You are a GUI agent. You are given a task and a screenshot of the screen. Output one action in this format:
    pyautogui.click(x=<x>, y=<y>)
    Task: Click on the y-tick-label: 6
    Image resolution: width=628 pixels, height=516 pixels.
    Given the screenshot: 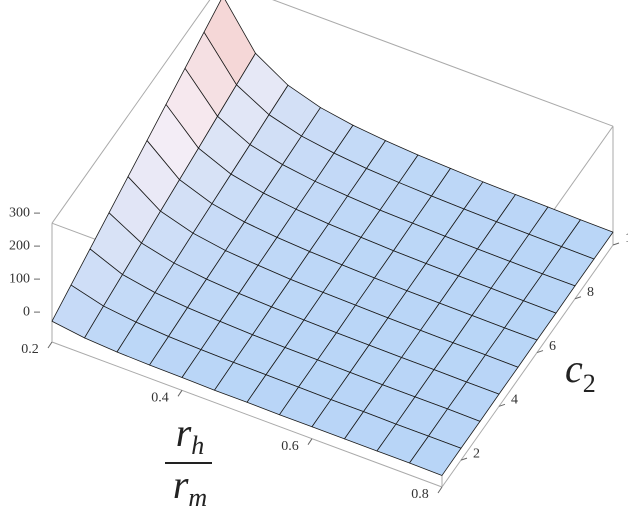 What is the action you would take?
    pyautogui.click(x=552, y=346)
    